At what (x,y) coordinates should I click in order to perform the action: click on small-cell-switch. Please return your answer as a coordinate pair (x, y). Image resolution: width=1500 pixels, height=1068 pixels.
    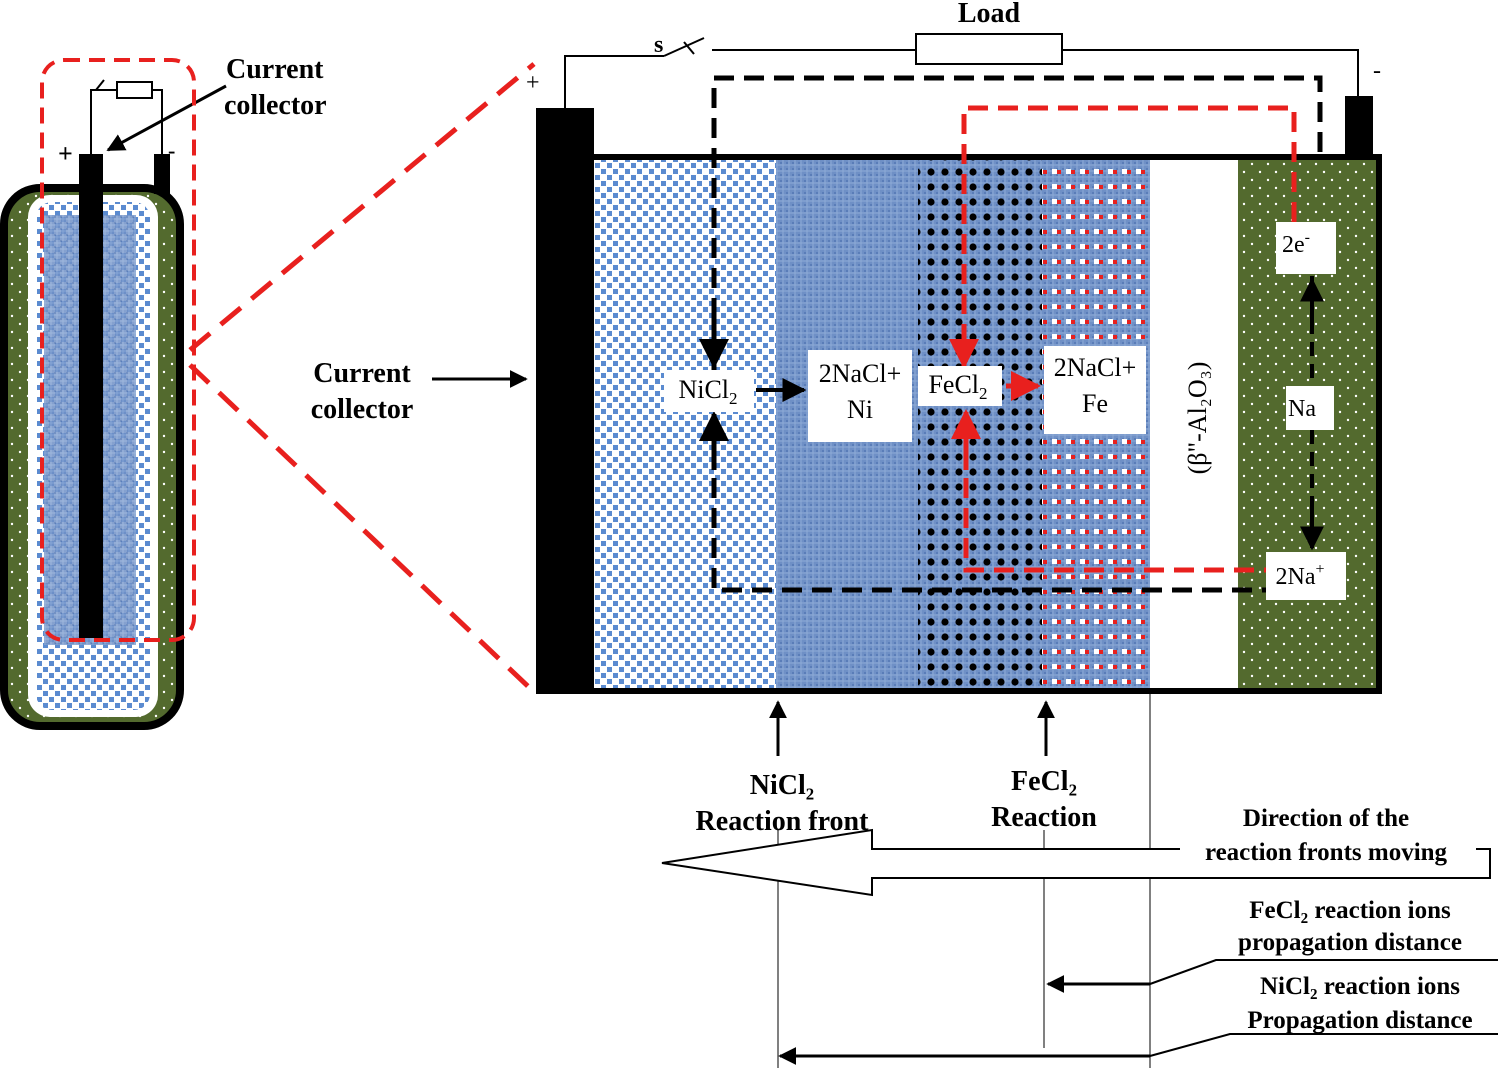
    Looking at the image, I should click on (100, 85).